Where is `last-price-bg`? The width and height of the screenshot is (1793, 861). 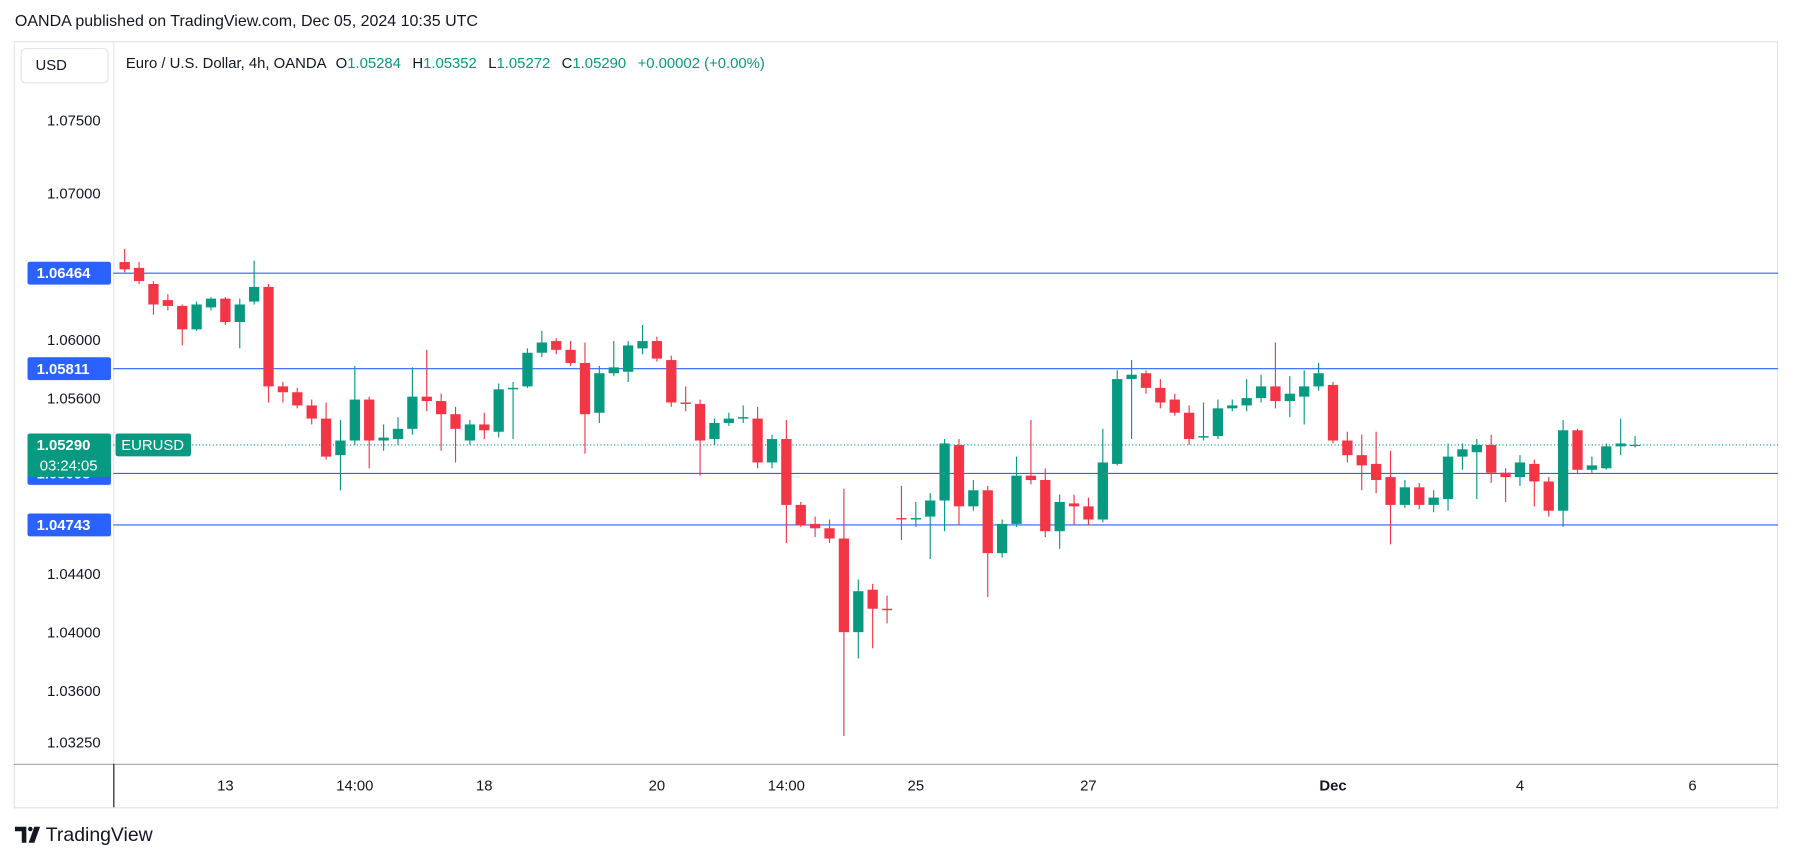
last-price-bg is located at coordinates (69, 455).